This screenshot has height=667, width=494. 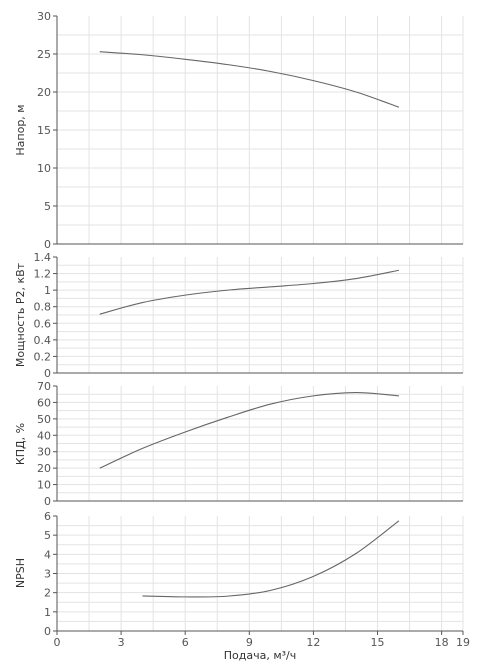 What do you see at coordinates (185, 642) in the screenshot?
I see `x-tick-label: 6` at bounding box center [185, 642].